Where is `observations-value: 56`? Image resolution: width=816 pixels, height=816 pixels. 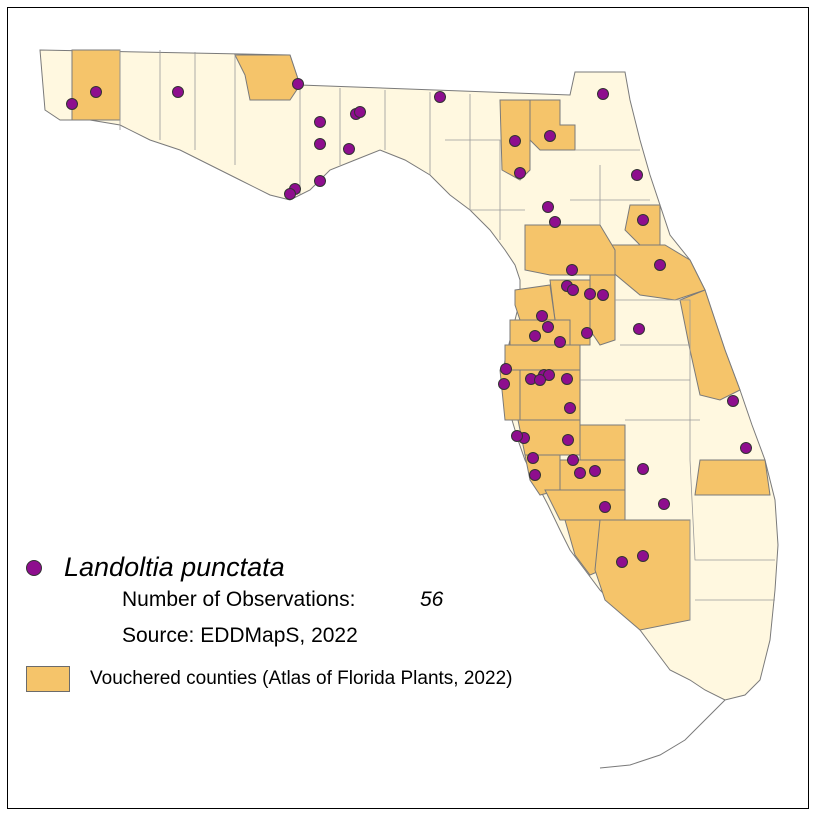
observations-value: 56 is located at coordinates (432, 599).